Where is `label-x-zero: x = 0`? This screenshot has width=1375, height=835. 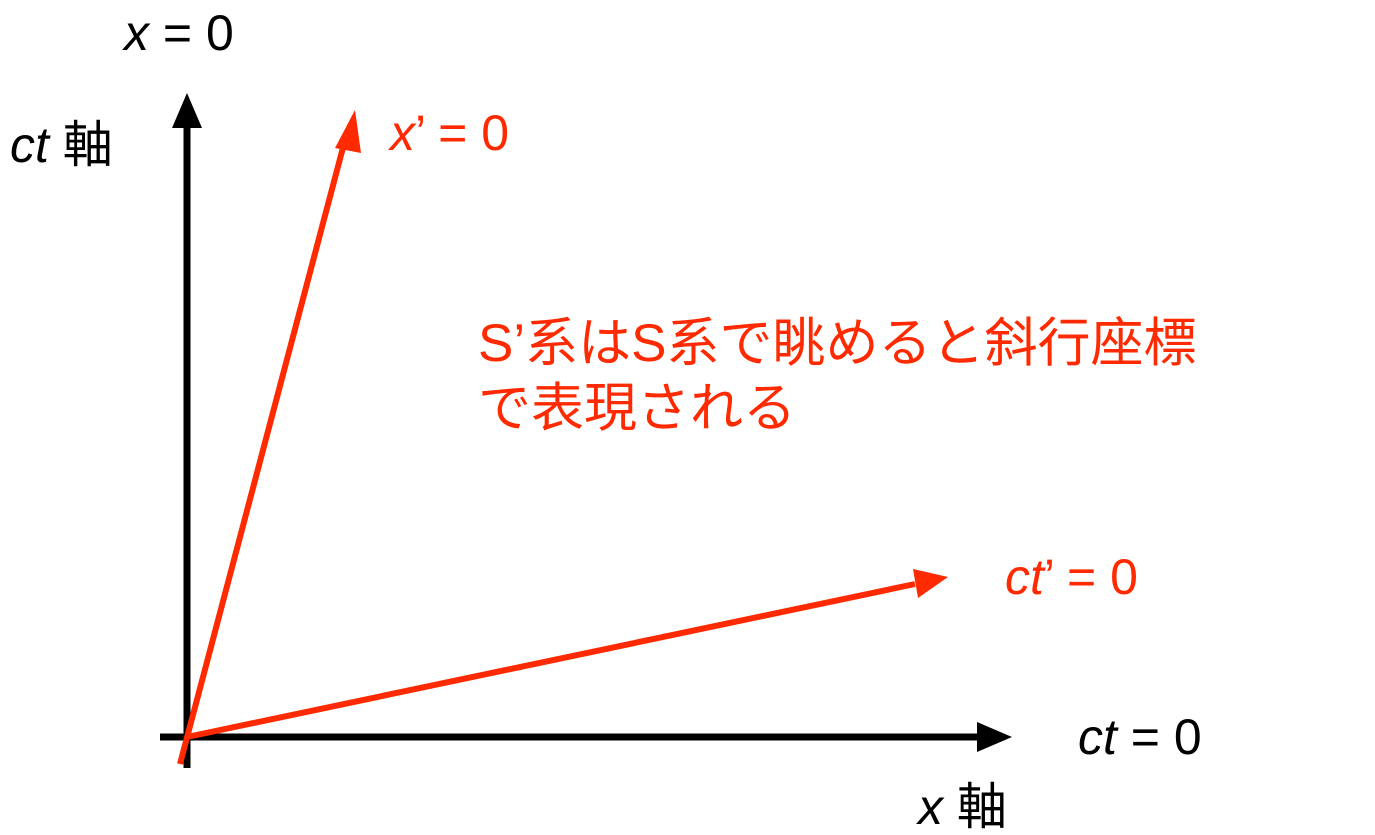 label-x-zero: x = 0 is located at coordinates (179, 33).